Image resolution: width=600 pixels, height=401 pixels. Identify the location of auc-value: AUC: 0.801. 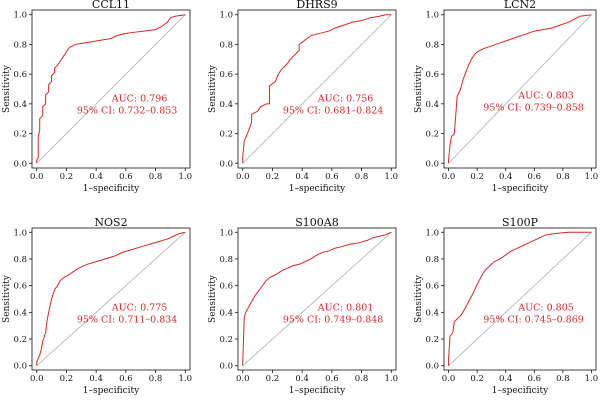
(345, 307).